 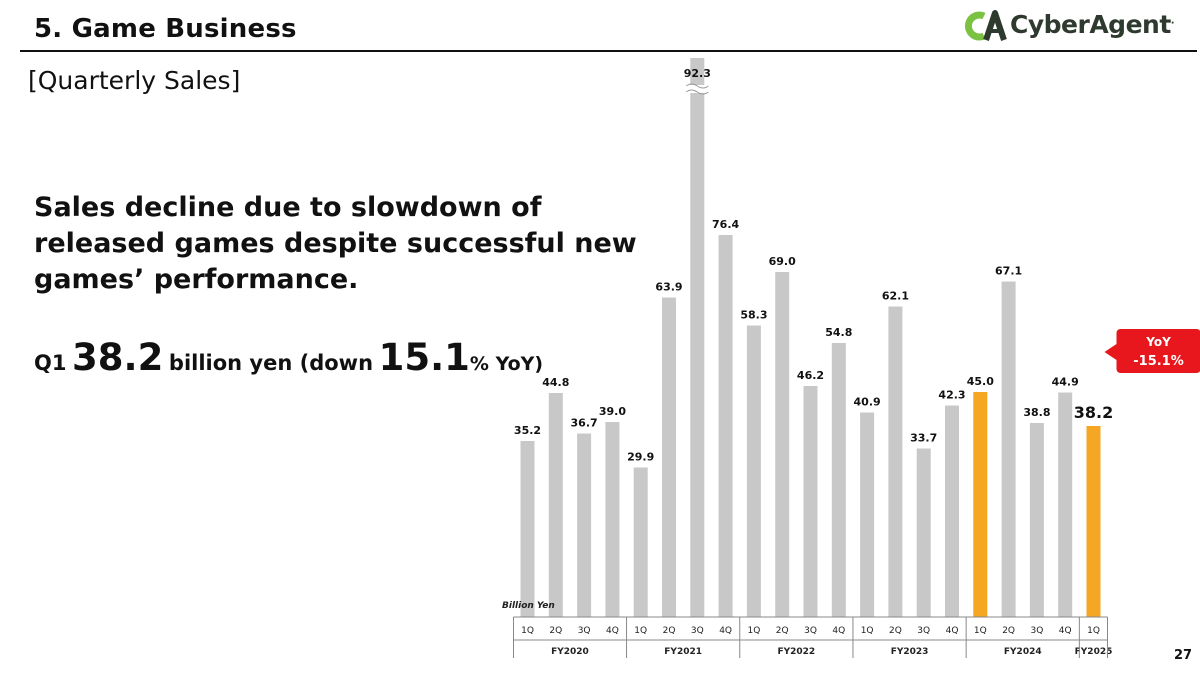 I want to click on data-label: 42.3, so click(x=951, y=395).